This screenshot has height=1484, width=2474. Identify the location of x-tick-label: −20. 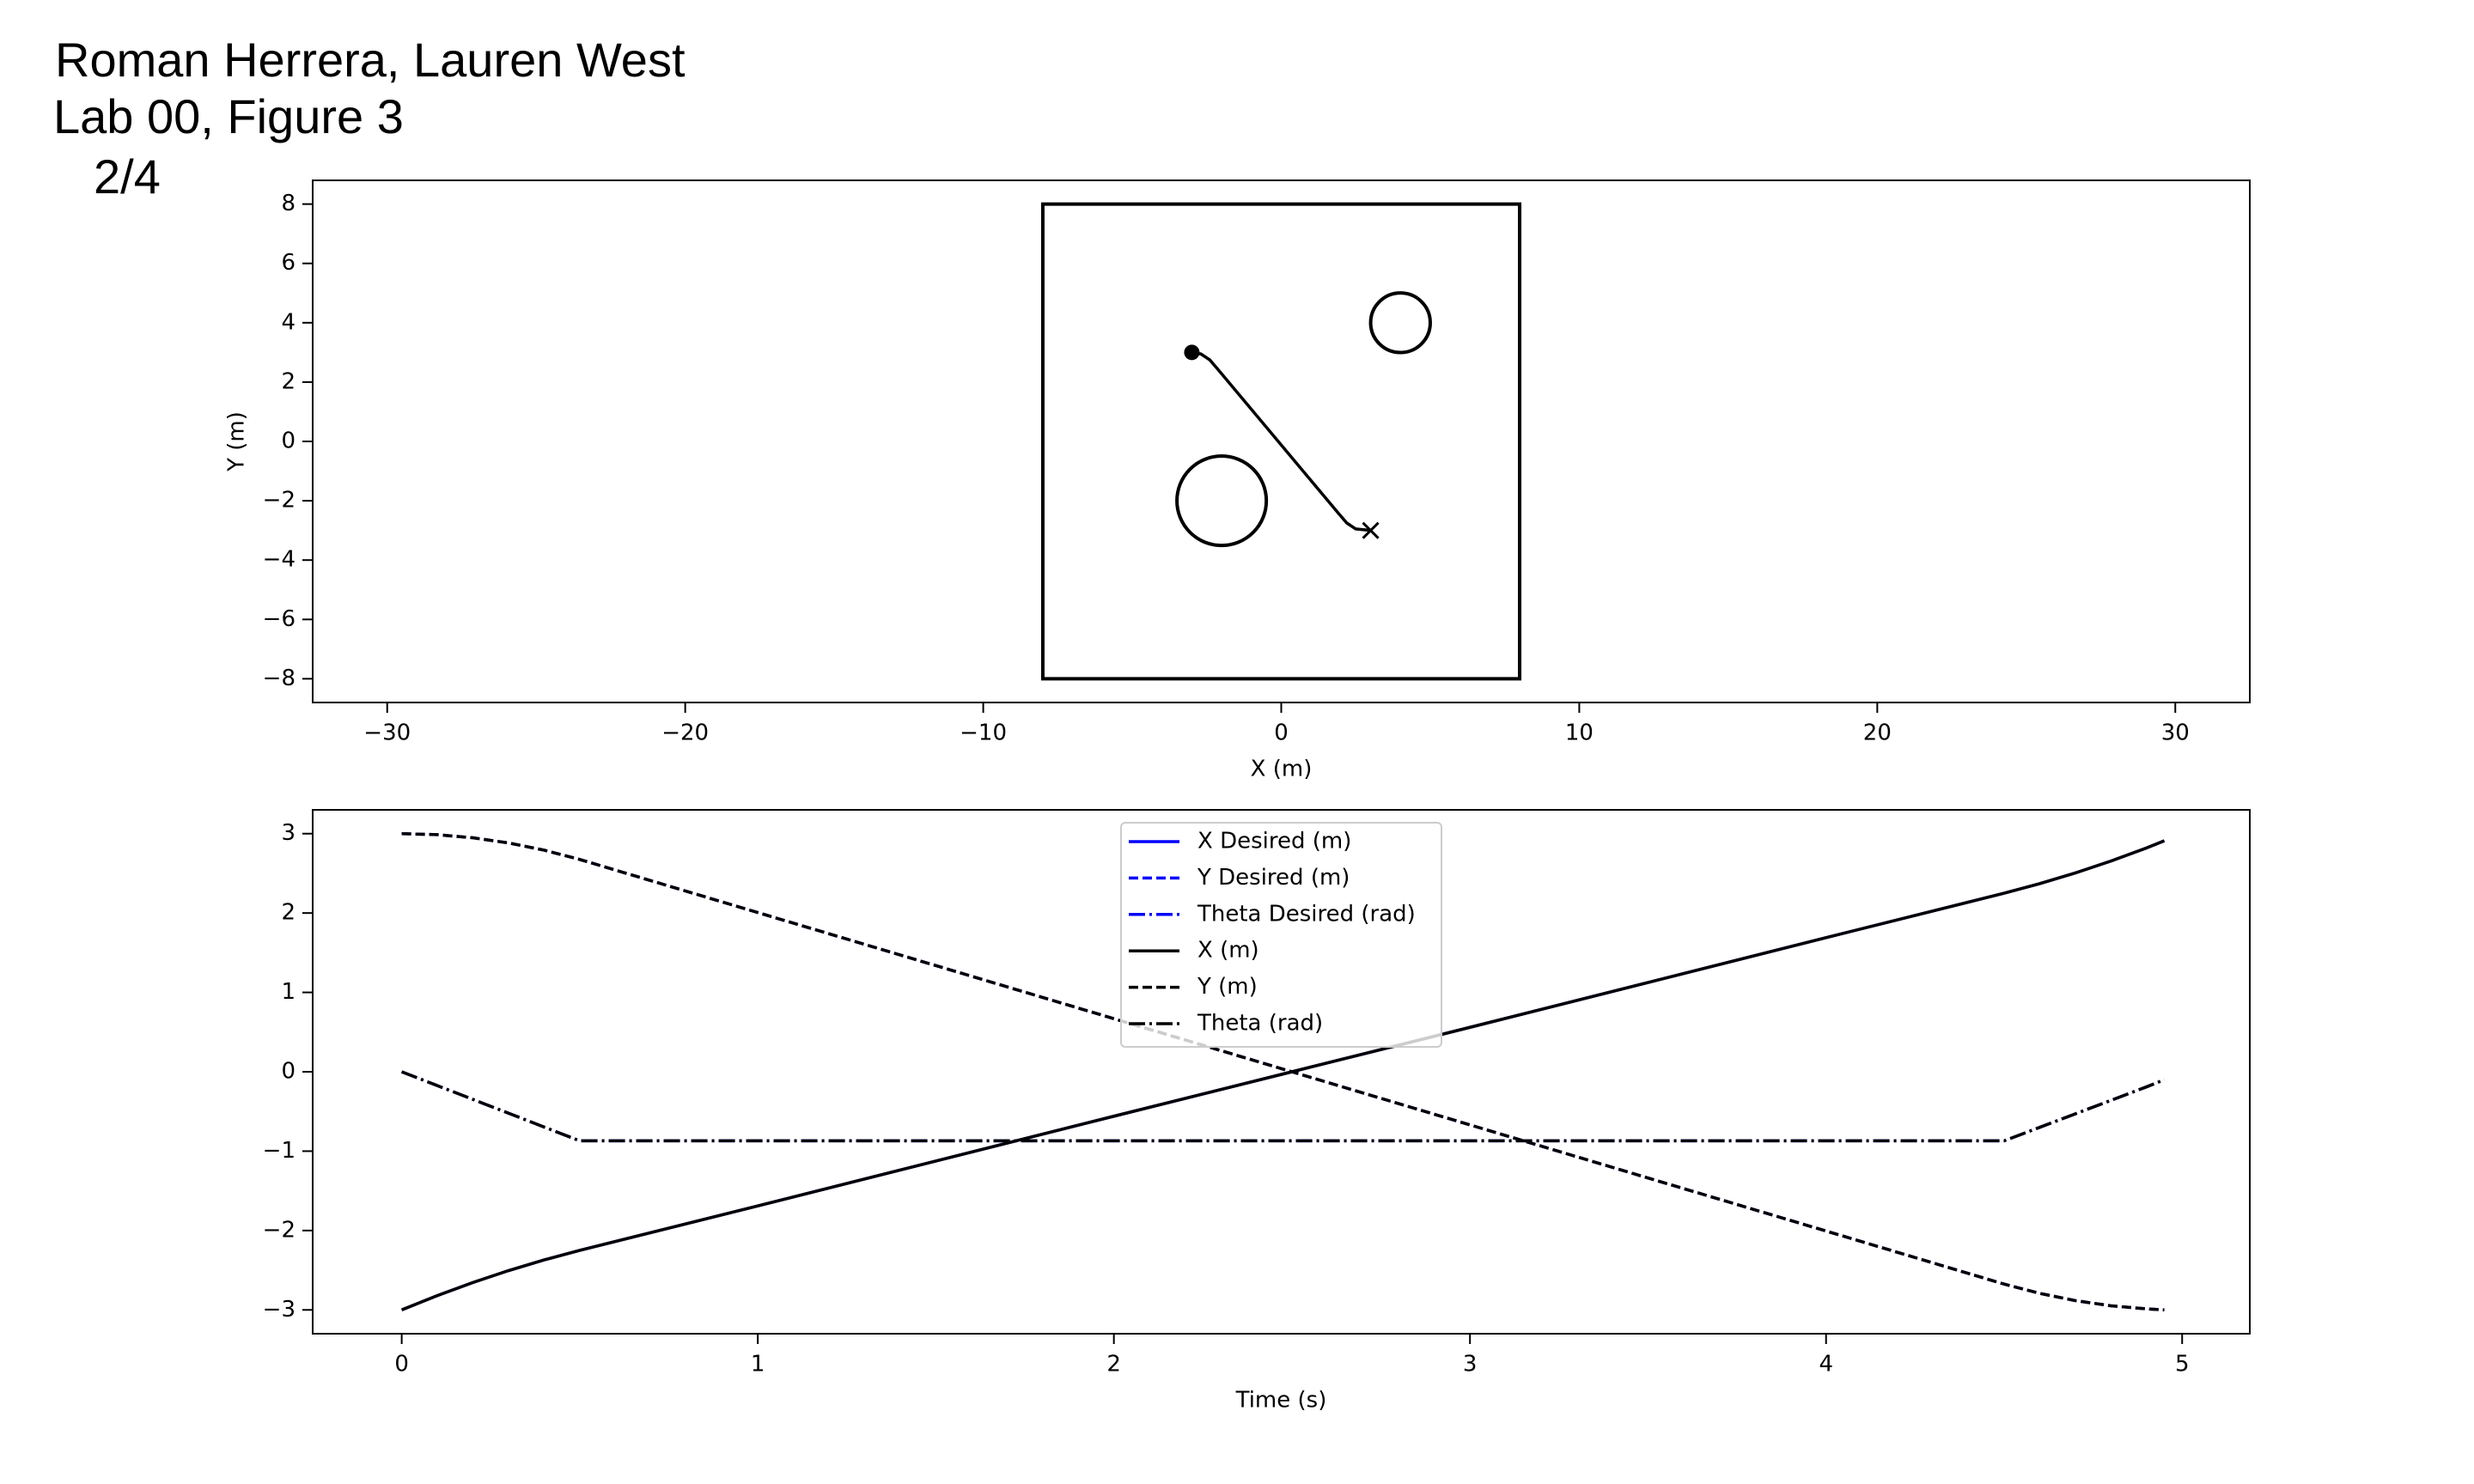
(685, 734).